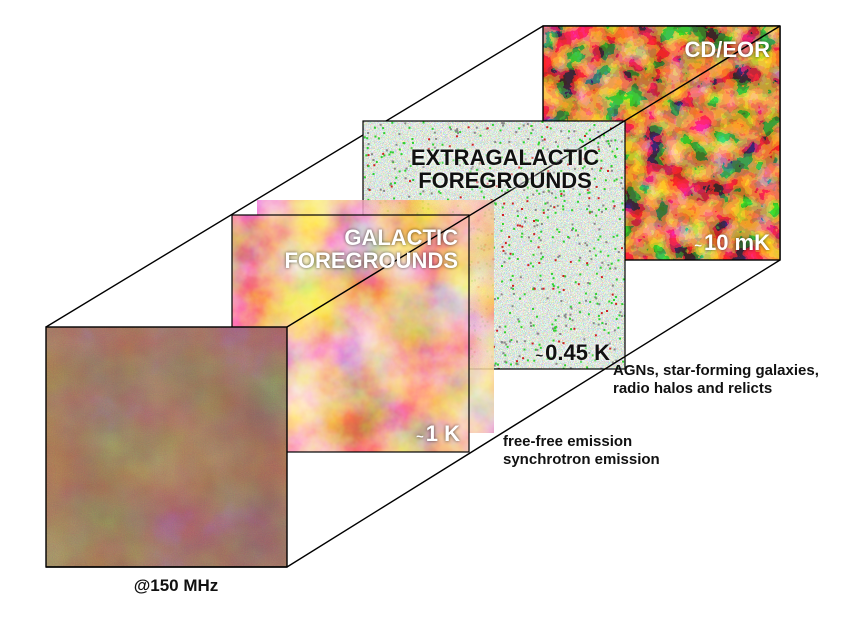 This screenshot has width=860, height=625. Describe the element at coordinates (401, 237) in the screenshot. I see `galactic-title-line1: GALACTIC` at that location.